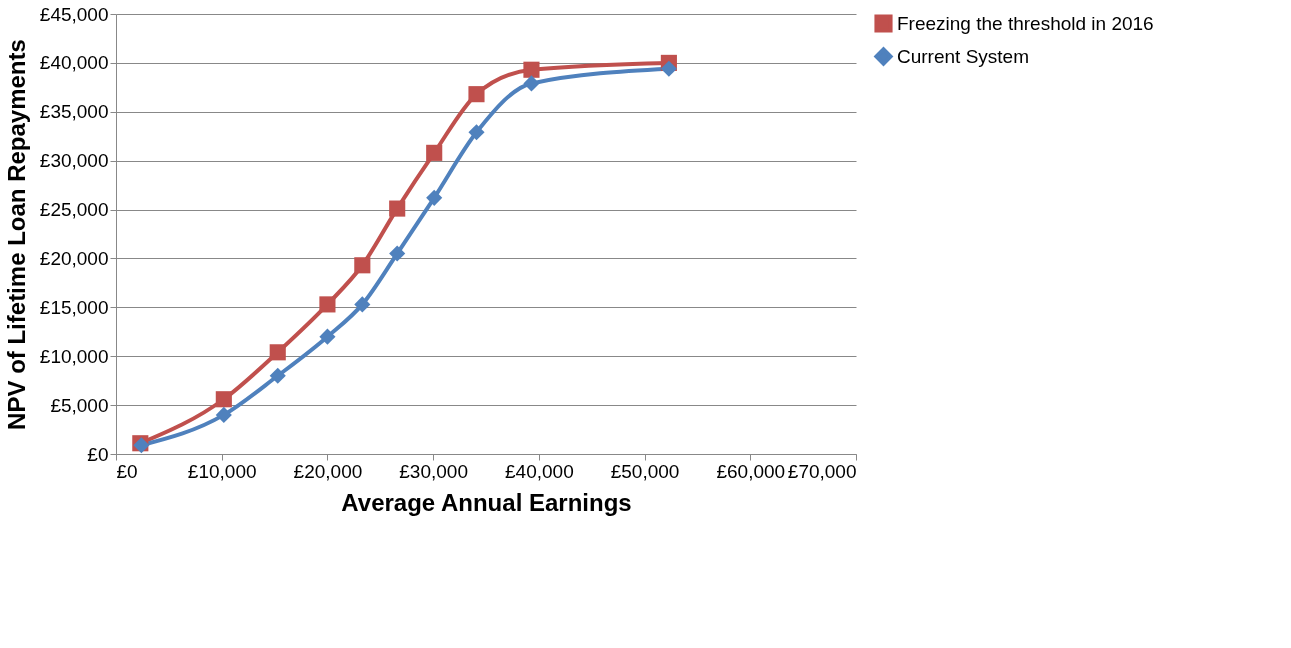  Describe the element at coordinates (222, 471) in the screenshot. I see `x-tick-label: £10,000` at that location.